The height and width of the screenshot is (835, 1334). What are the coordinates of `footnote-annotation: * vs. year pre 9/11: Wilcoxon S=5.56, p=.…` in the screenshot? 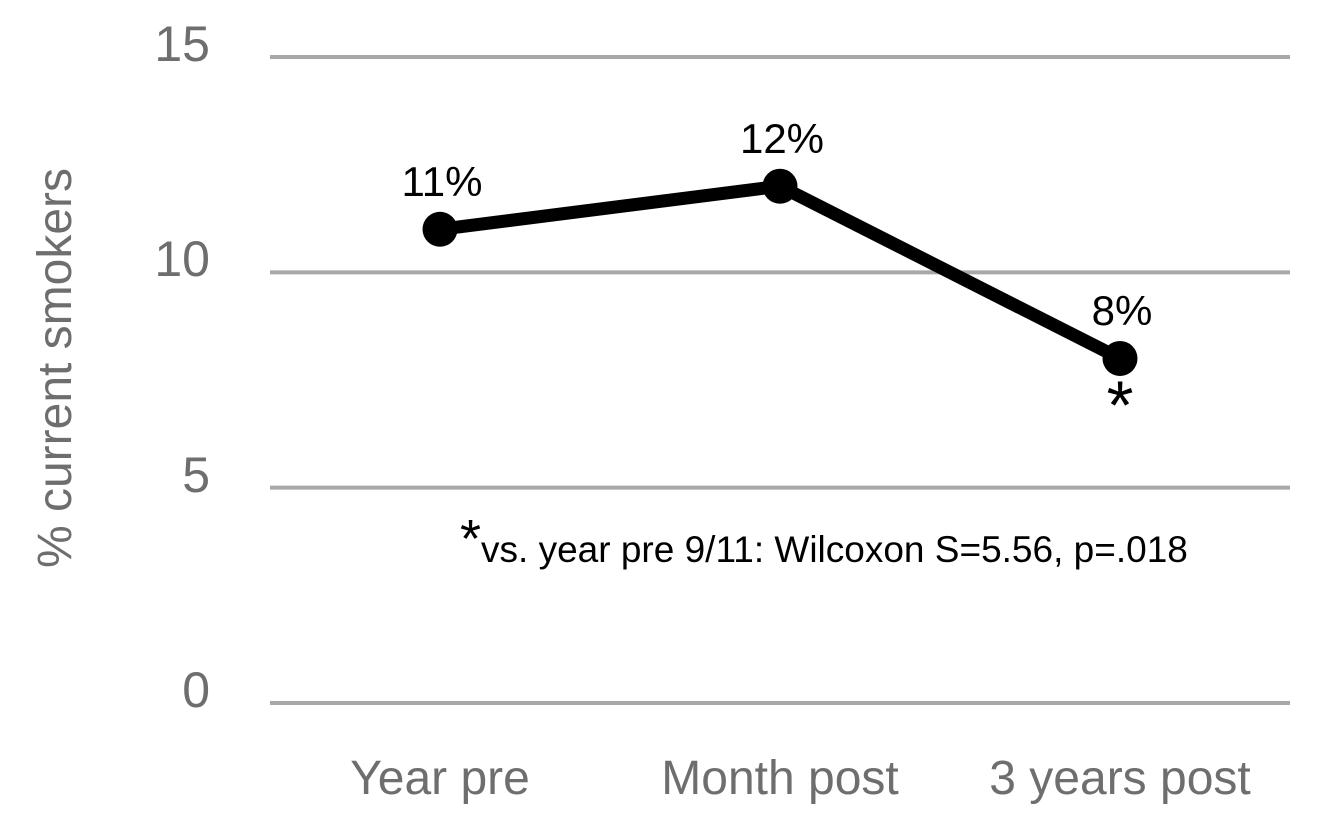 It's located at (824, 541).